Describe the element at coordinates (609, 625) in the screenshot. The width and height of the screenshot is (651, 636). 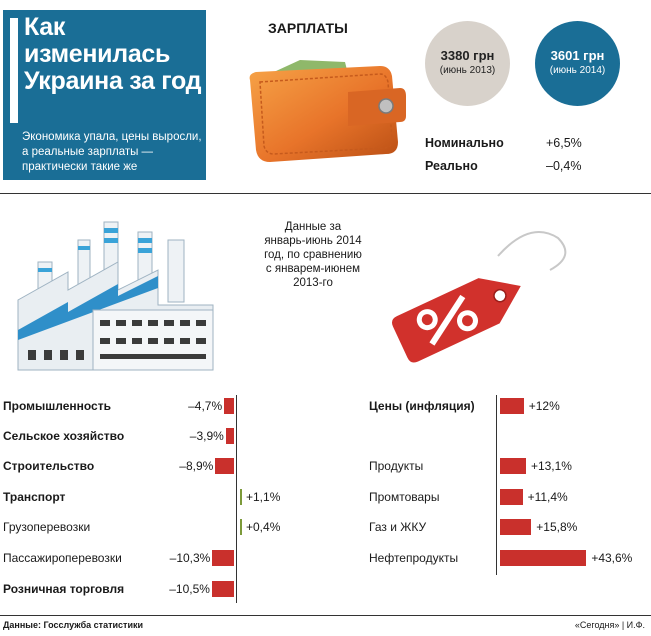
I see `credit-note: «Сегодня» | И.Ф.` at that location.